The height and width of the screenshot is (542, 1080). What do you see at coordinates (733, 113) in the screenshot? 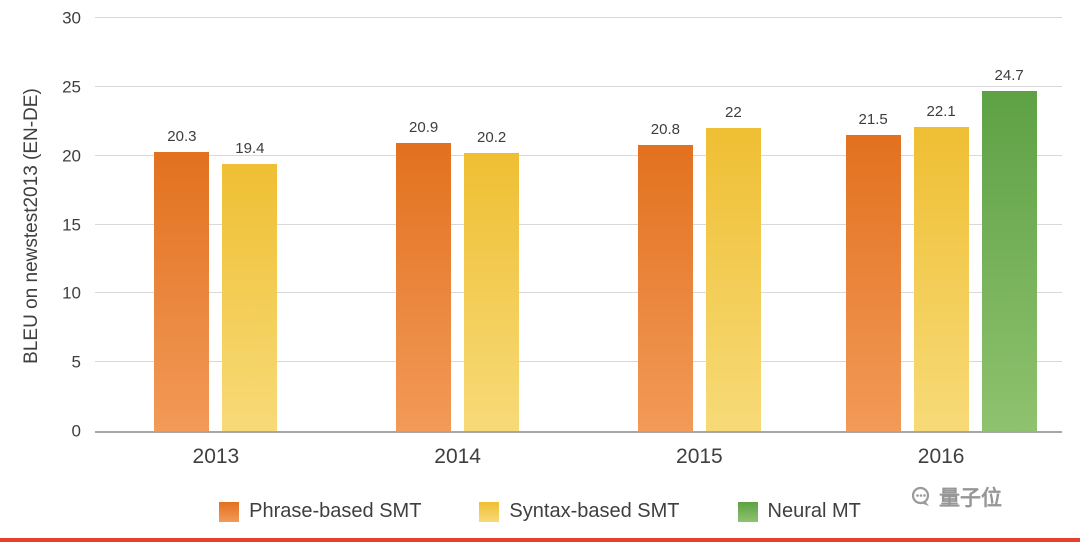
I see `data-label: 22` at bounding box center [733, 113].